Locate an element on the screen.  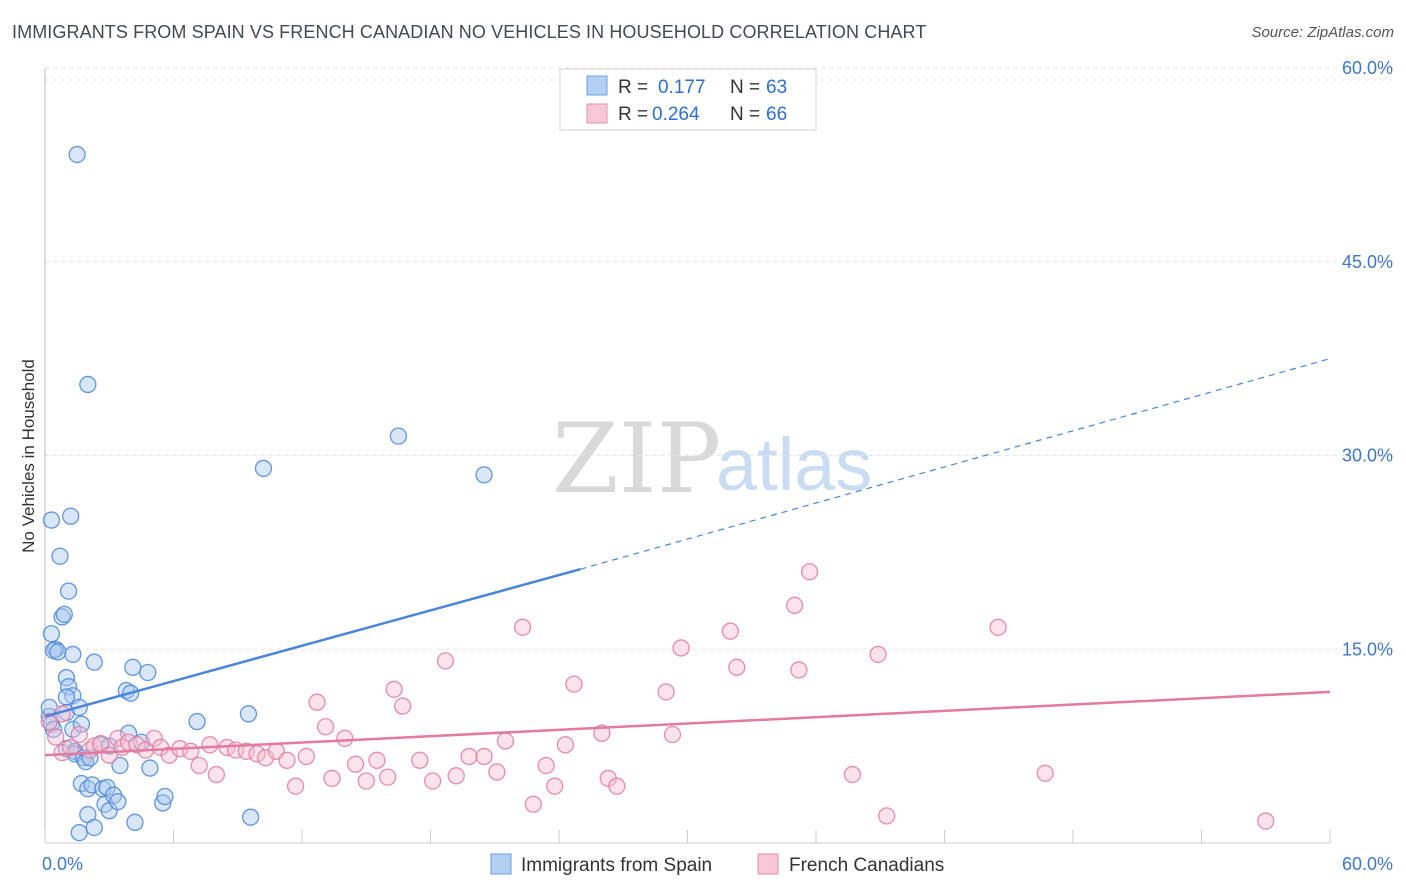
source-credit: Source: ZipAtlas.com is located at coordinates (1322, 32).